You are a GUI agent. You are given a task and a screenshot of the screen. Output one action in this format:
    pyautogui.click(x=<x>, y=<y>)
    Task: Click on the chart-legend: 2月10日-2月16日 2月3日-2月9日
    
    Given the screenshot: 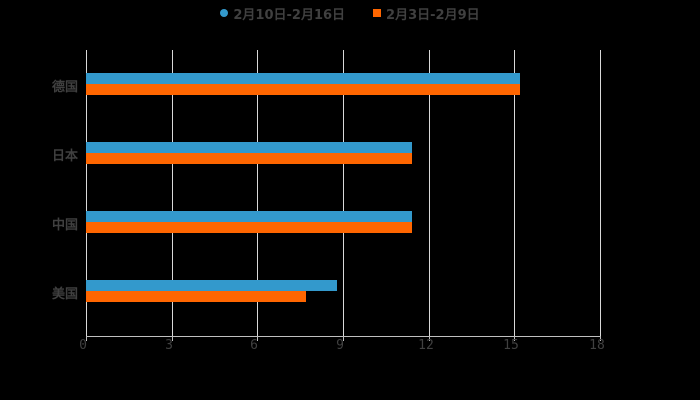 What is the action you would take?
    pyautogui.click(x=350, y=13)
    